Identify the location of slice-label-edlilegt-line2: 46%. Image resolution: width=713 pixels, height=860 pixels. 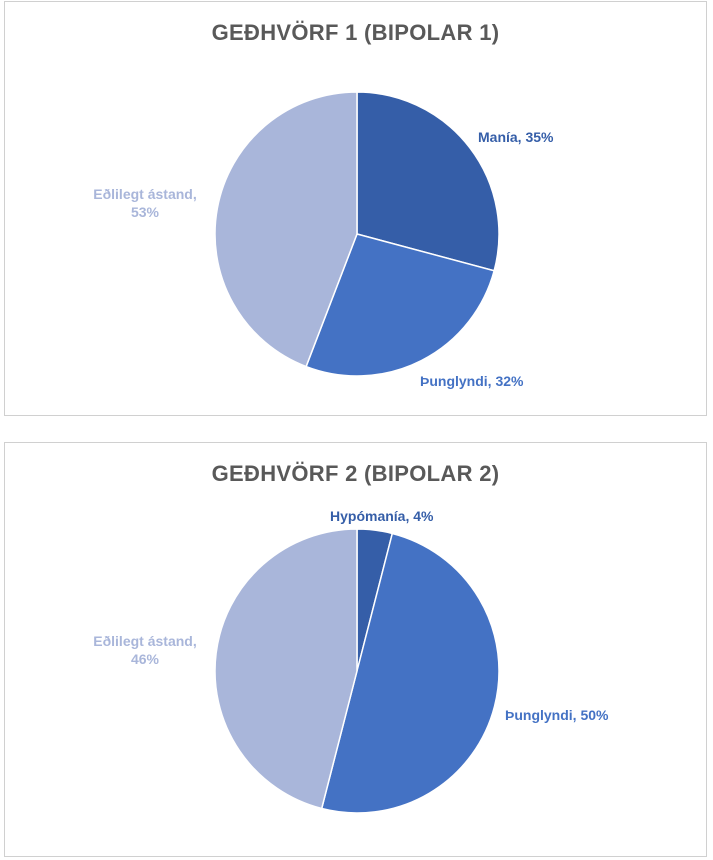
(145, 659).